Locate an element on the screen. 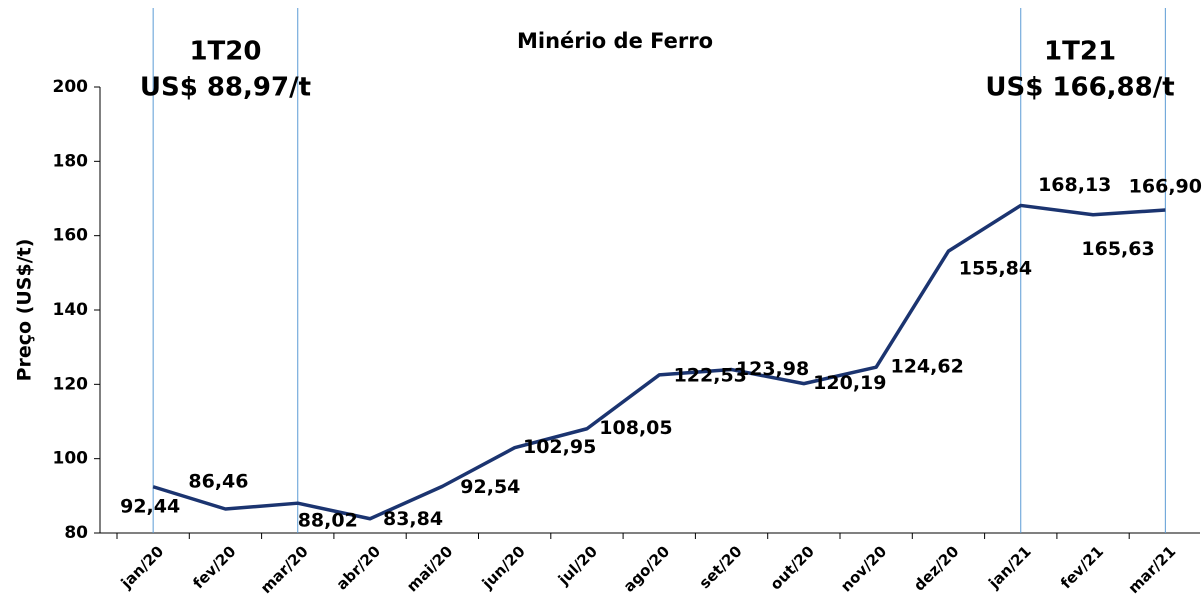  x-tick-label: jan/20 is located at coordinates (142, 567).